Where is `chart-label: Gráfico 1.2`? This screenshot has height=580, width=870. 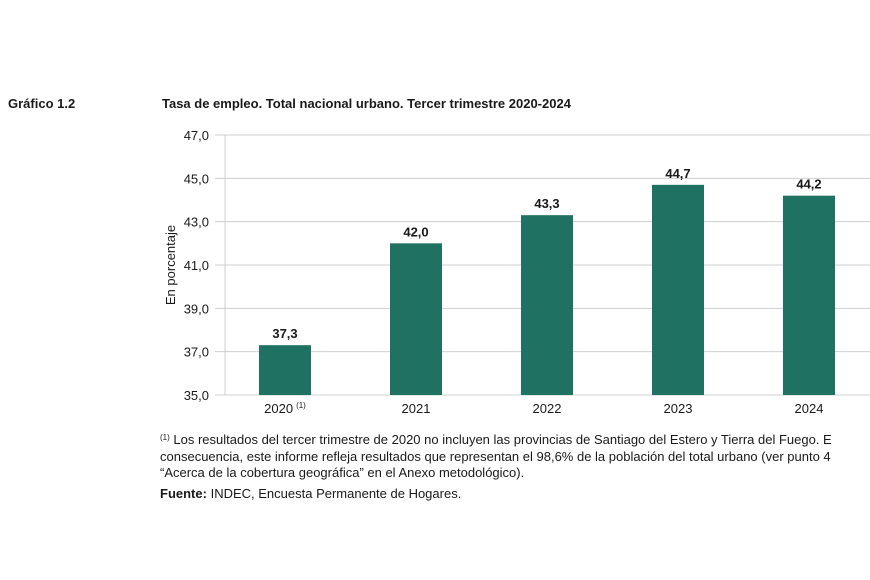
chart-label: Gráfico 1.2 is located at coordinates (41, 103).